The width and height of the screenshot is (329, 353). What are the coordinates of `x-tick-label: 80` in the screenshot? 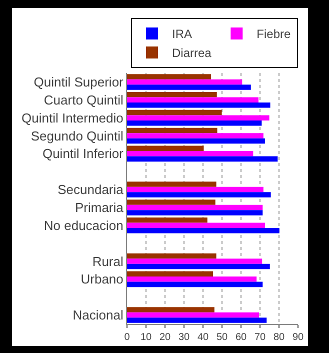 It's located at (279, 337).